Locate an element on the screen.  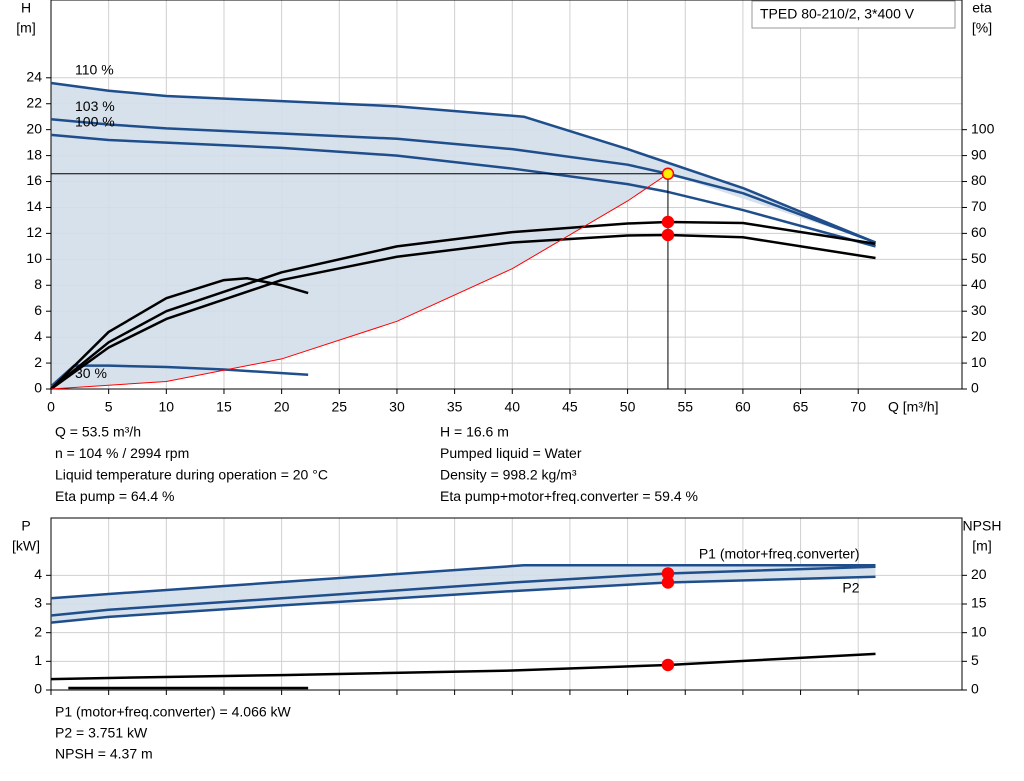
x-tick-label: 20 is located at coordinates (282, 407).